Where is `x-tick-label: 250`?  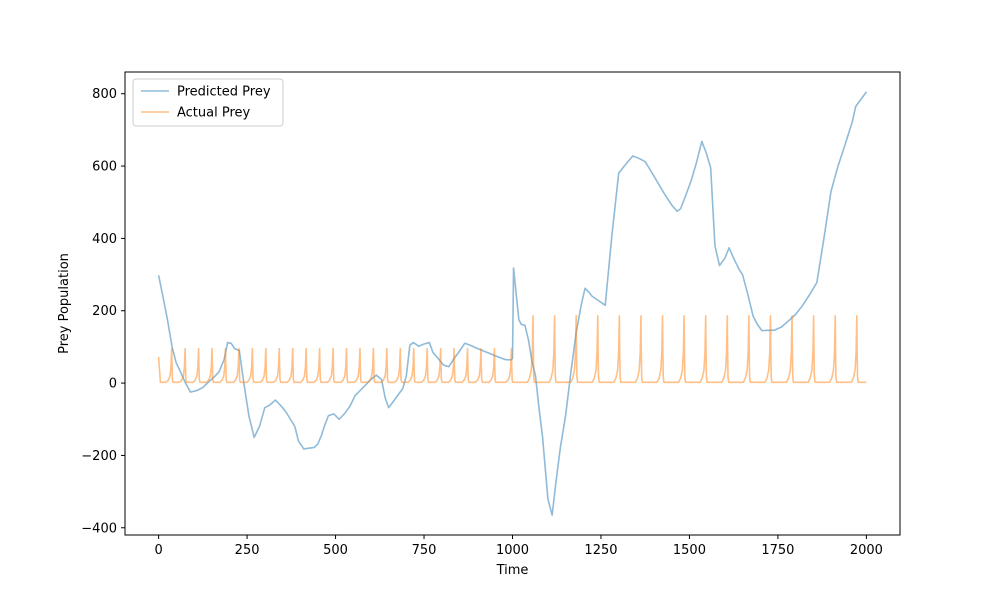
x-tick-label: 250 is located at coordinates (247, 550).